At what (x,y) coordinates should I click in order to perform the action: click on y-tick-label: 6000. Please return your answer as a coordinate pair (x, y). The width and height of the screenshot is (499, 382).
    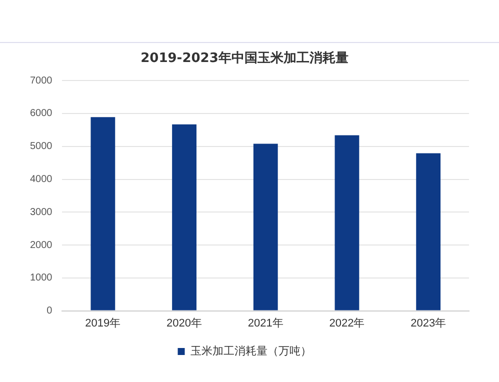
    Looking at the image, I should click on (41, 114).